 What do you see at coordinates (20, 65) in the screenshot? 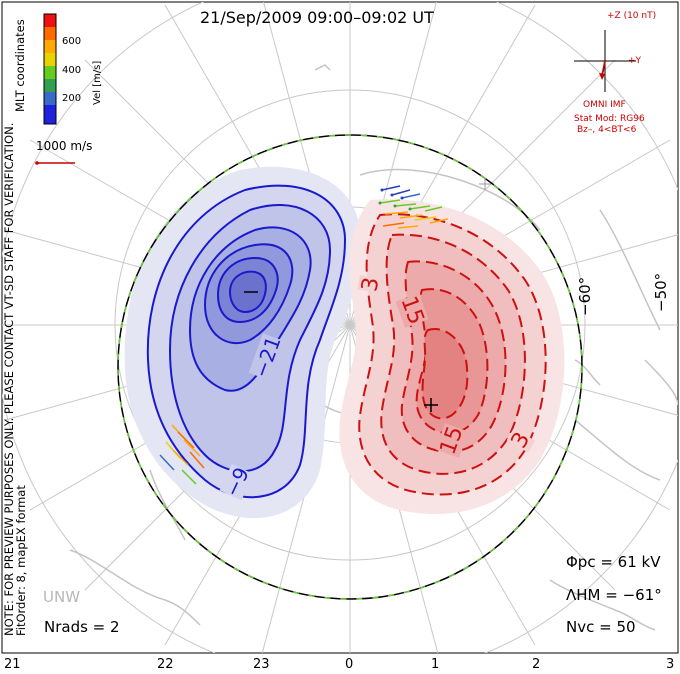
I see `coords-label: MLT coordinates` at bounding box center [20, 65].